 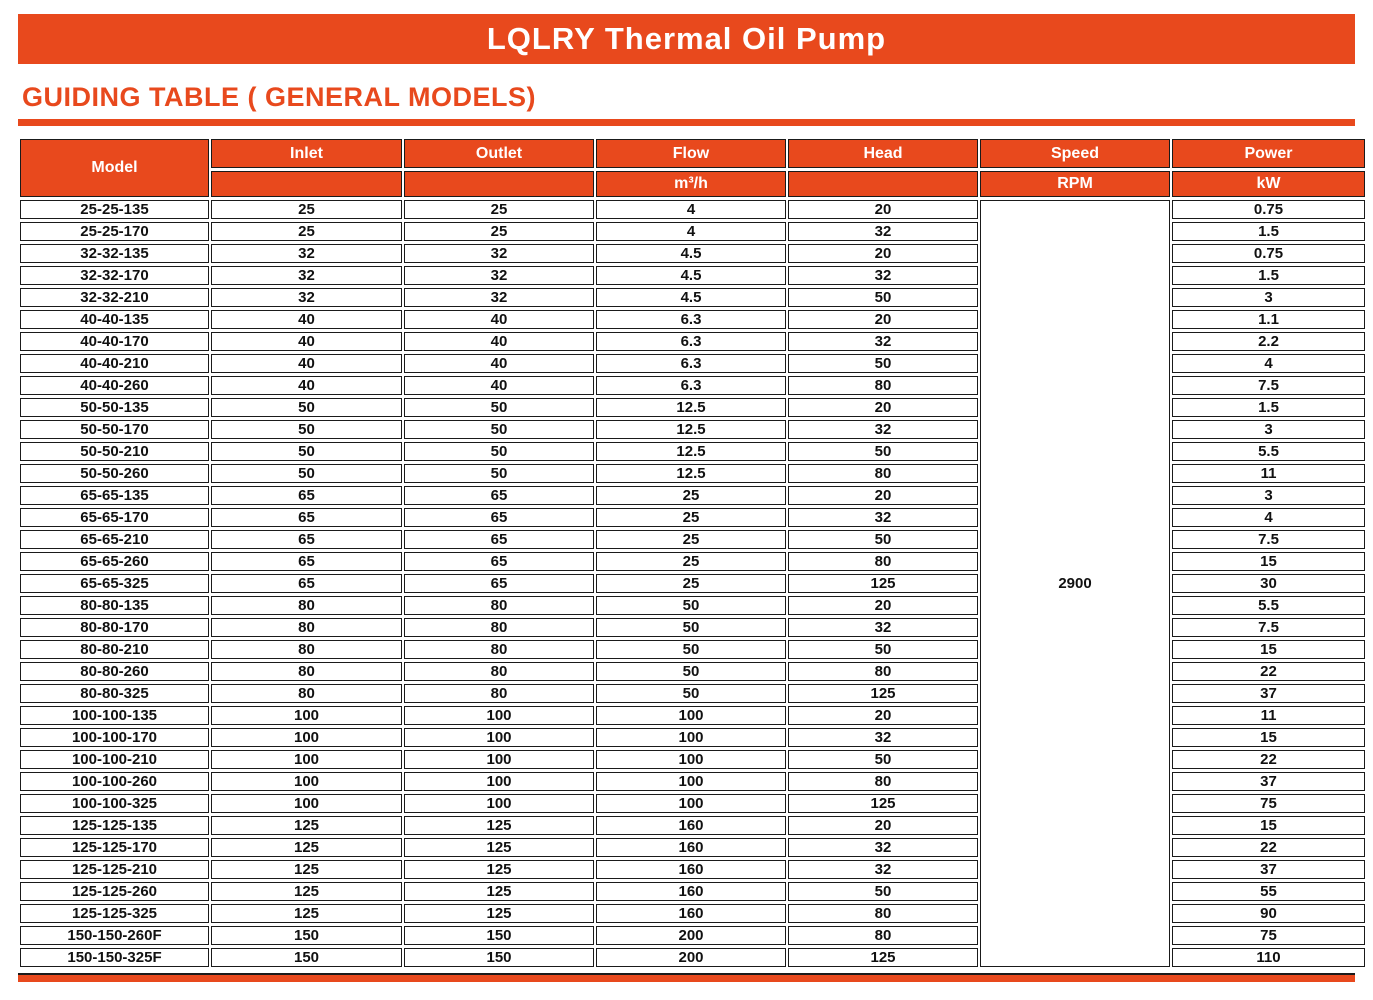 I want to click on cell-model: 50-50-135, so click(x=114, y=407).